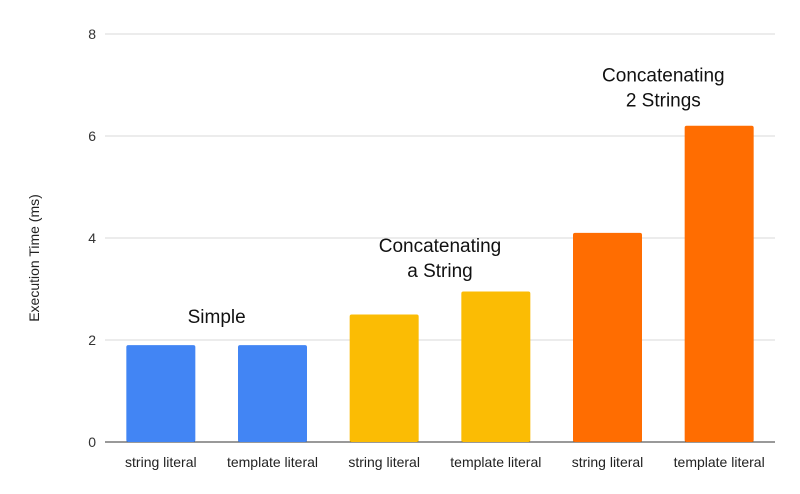 This screenshot has height=494, width=800. What do you see at coordinates (92, 34) in the screenshot?
I see `y-tick-label: 8` at bounding box center [92, 34].